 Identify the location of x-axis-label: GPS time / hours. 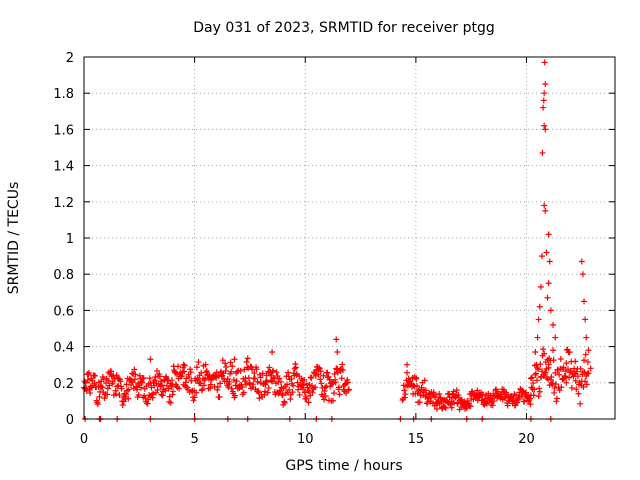
(343, 466).